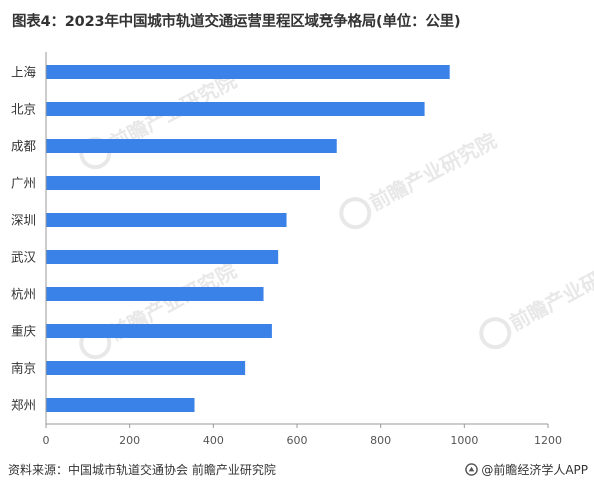 The width and height of the screenshot is (594, 491). Describe the element at coordinates (472, 469) in the screenshot. I see `qianzhan-logo-icon` at that location.